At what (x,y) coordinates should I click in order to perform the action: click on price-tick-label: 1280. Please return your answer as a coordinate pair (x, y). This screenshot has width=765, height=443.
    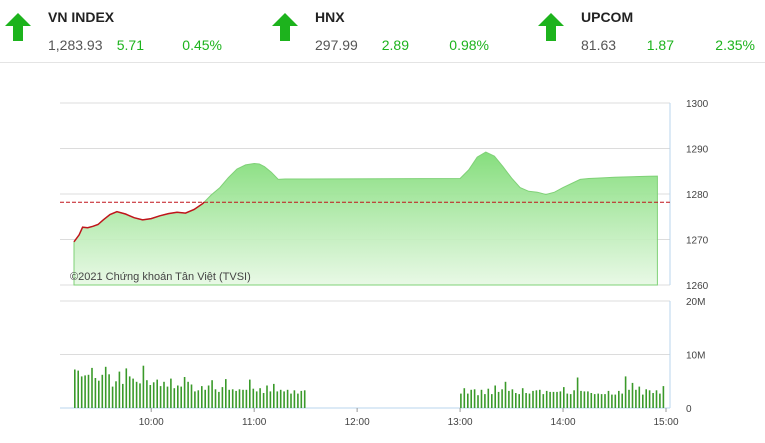
    Looking at the image, I should click on (697, 195).